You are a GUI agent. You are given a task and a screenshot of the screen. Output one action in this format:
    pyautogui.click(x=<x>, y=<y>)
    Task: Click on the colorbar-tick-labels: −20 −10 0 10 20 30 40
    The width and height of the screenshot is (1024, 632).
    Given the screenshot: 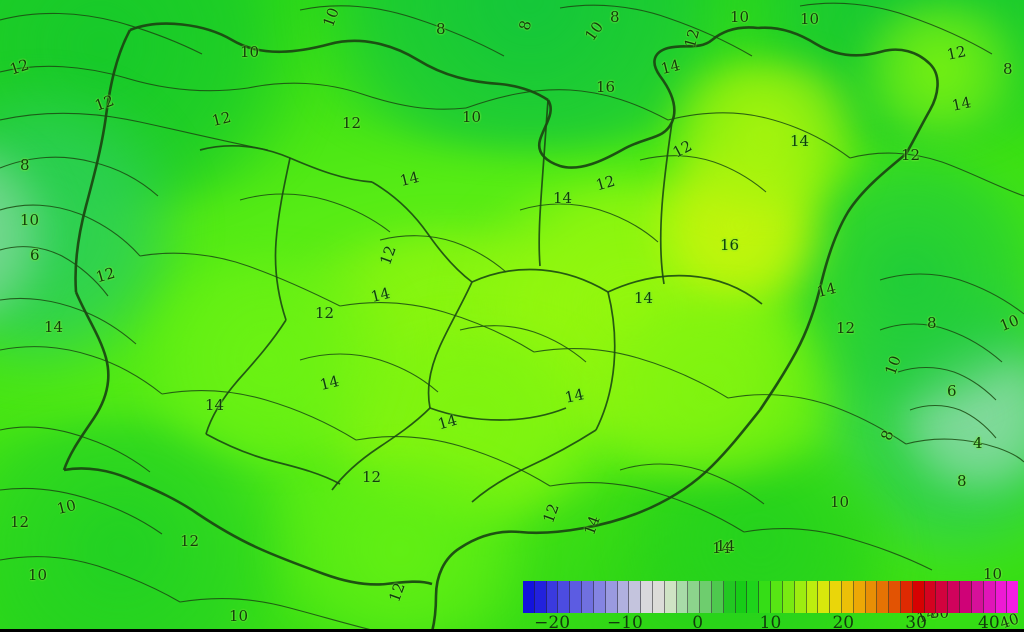 What is the action you would take?
    pyautogui.click(x=770, y=622)
    